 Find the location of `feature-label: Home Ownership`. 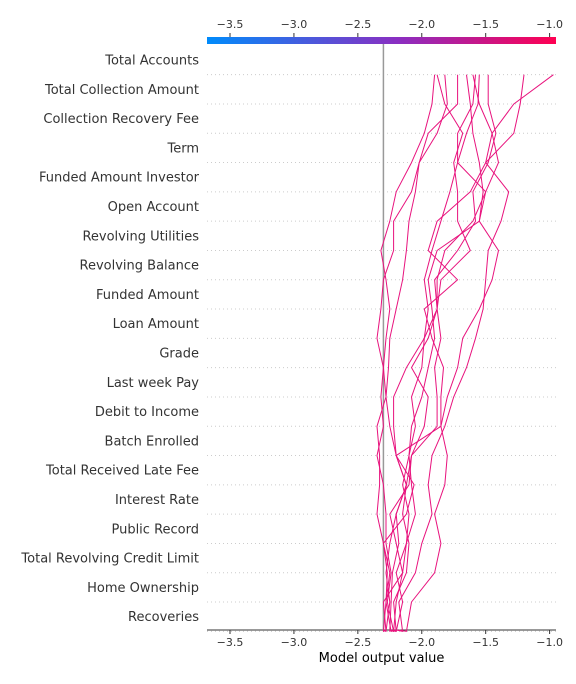

feature-label: Home Ownership is located at coordinates (143, 588).